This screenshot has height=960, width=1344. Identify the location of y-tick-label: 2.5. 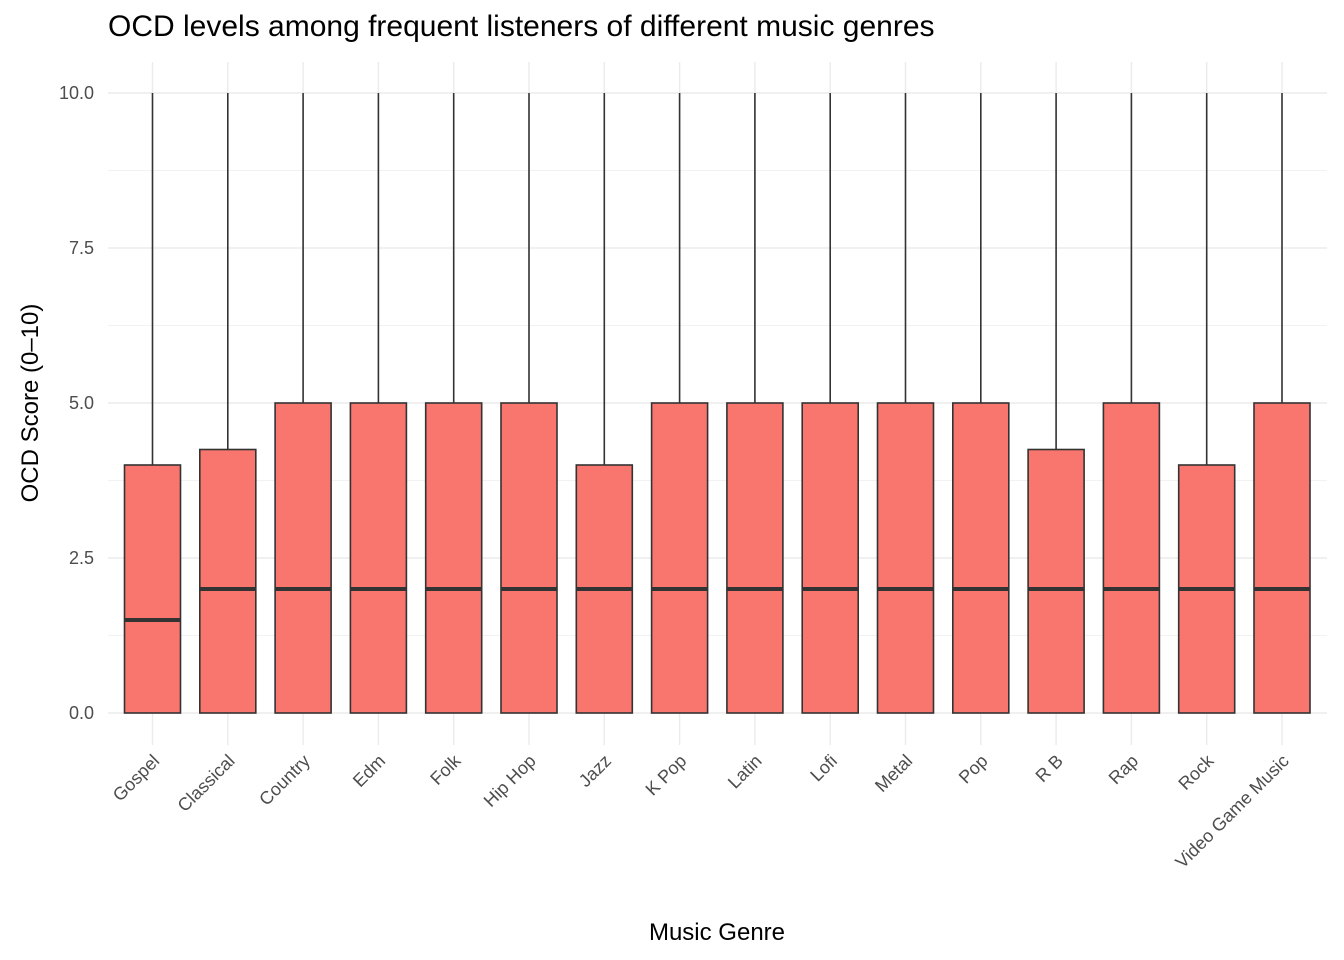
(81, 558).